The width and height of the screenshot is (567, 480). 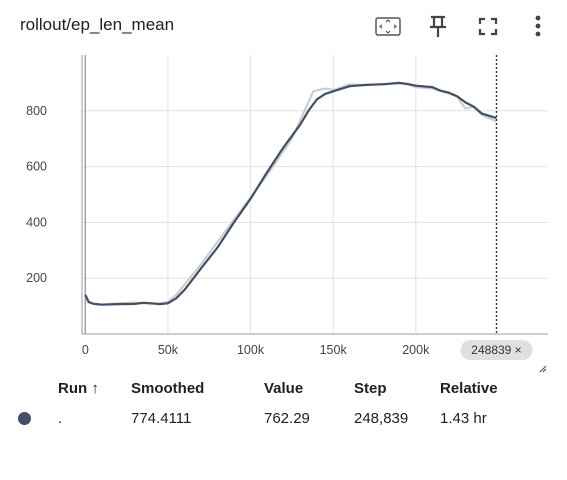 I want to click on fit-domain-icon, so click(x=388, y=26).